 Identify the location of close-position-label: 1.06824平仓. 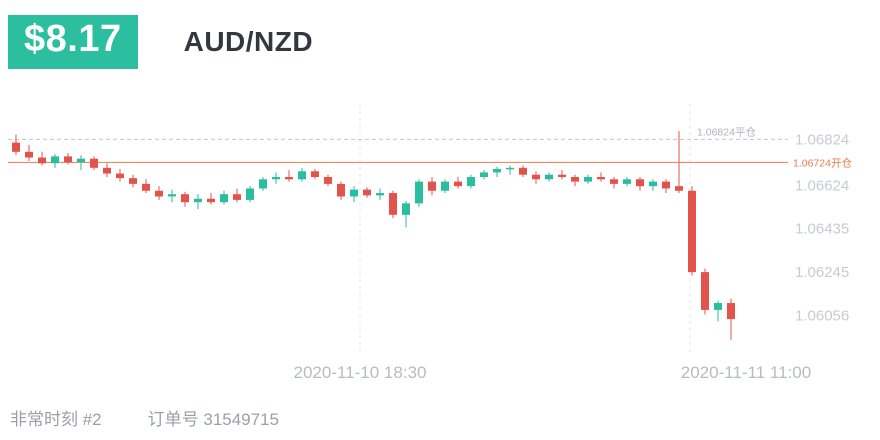
(726, 131).